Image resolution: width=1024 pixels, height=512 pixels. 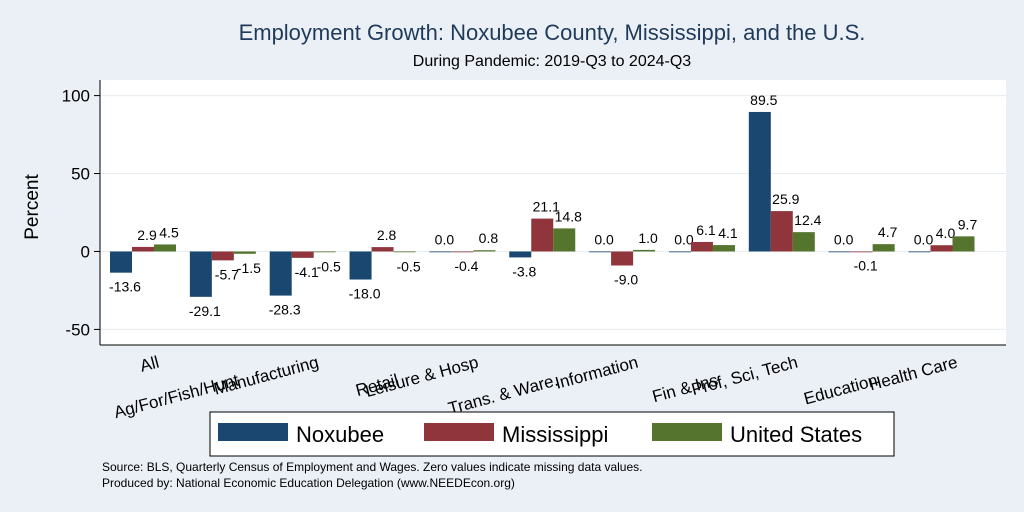 I want to click on legend-label: United States, so click(x=796, y=434).